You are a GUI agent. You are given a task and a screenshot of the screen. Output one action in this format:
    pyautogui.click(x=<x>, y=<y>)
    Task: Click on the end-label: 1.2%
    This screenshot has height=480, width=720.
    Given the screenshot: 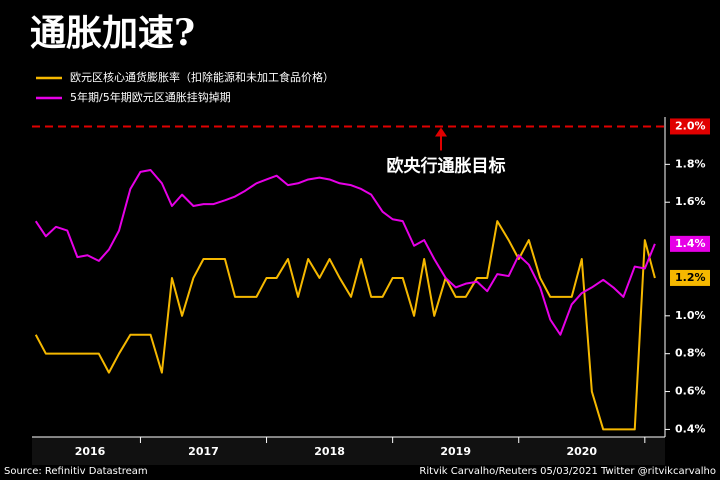 What is the action you would take?
    pyautogui.click(x=690, y=277)
    